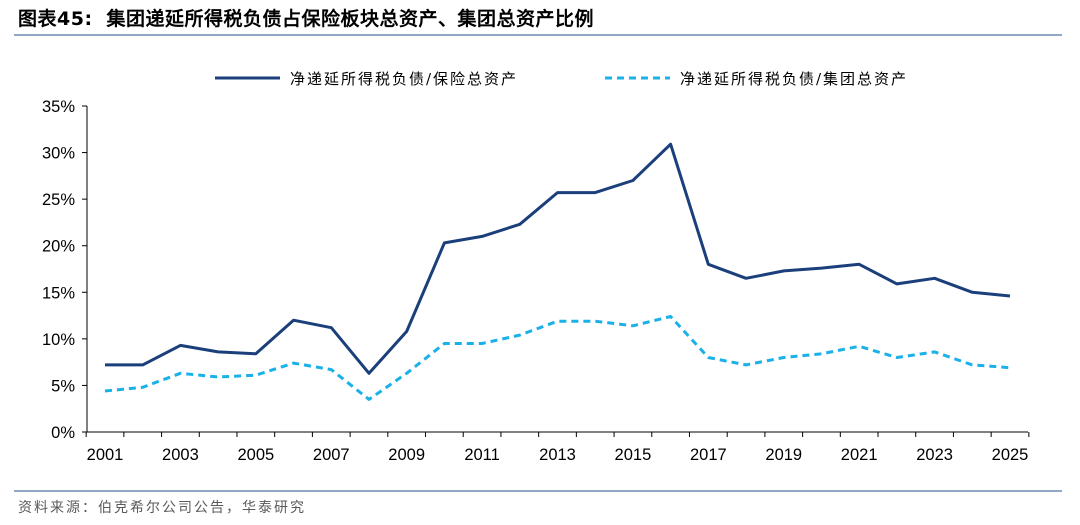 The width and height of the screenshot is (1080, 525). Describe the element at coordinates (58, 154) in the screenshot. I see `y-tick-label: 30%` at that location.